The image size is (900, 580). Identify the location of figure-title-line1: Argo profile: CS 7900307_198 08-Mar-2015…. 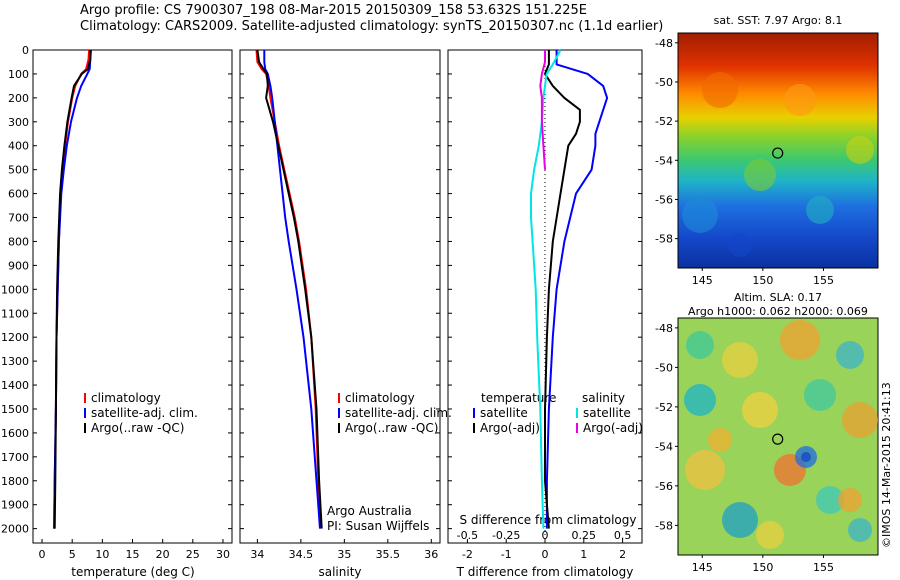
(334, 10).